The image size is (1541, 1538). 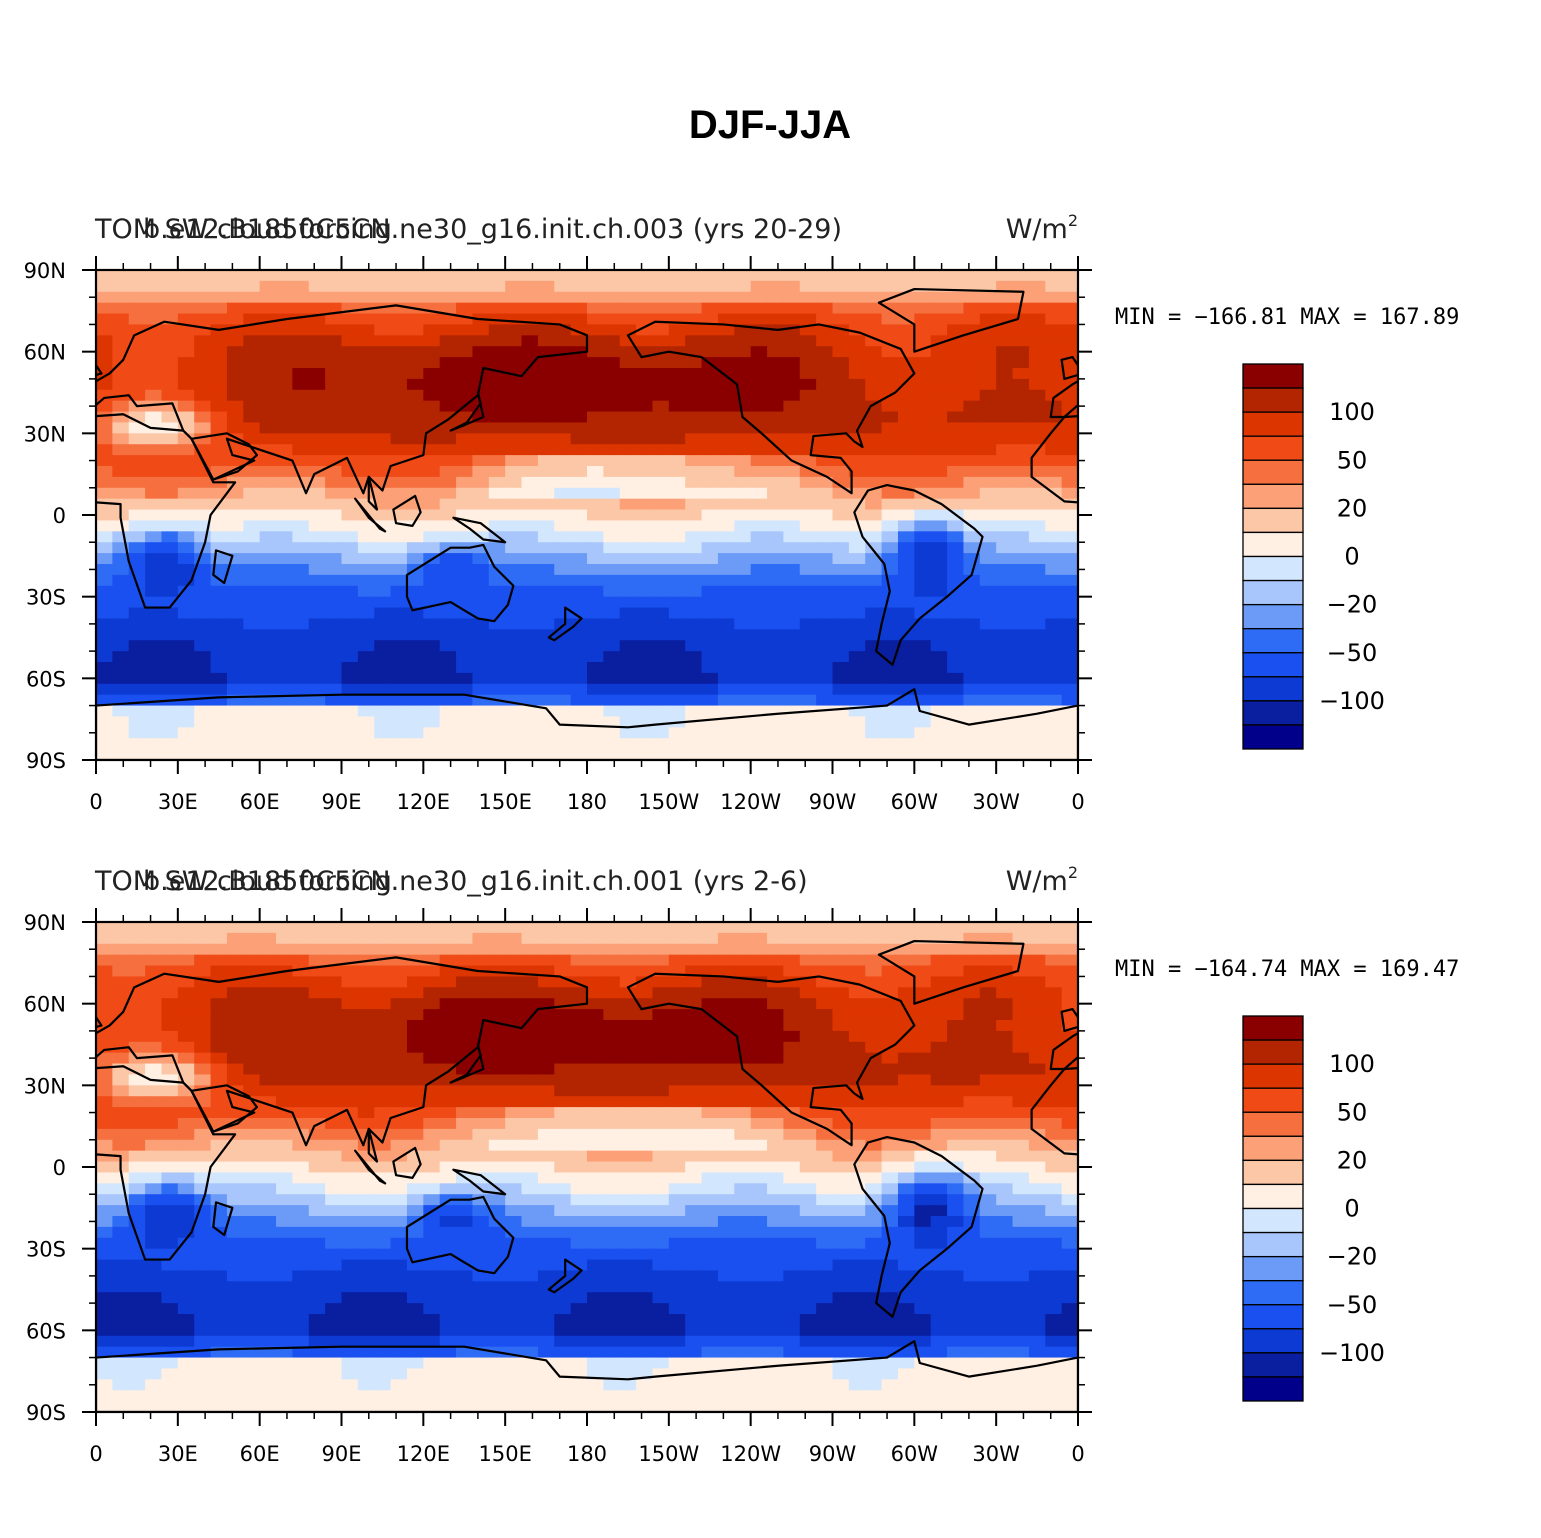 I want to click on units-base: W/m, so click(x=1037, y=881).